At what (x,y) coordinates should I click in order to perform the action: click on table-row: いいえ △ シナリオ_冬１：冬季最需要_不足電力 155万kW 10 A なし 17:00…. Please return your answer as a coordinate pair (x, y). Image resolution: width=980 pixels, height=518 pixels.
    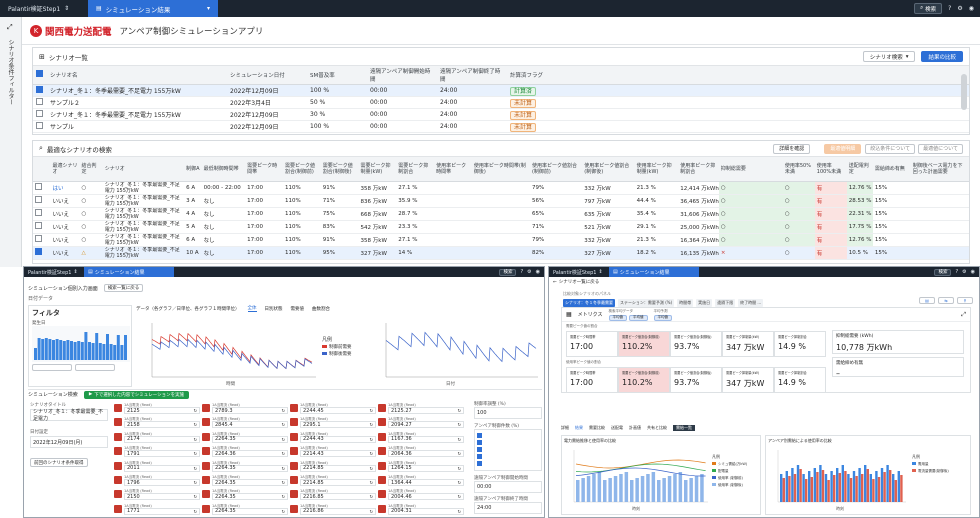
    Looking at the image, I should click on (501, 253).